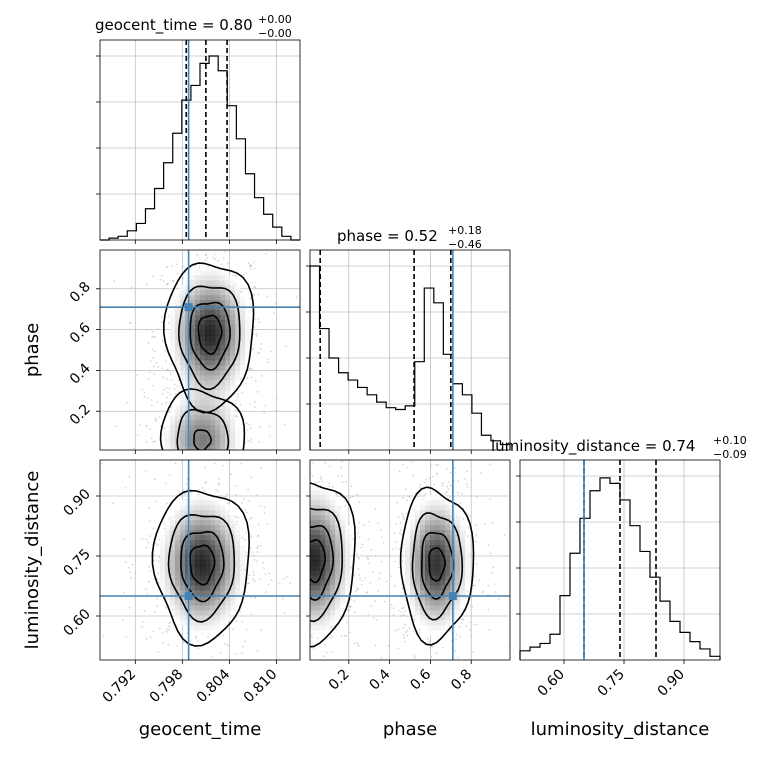  What do you see at coordinates (80, 373) in the screenshot?
I see `y-tick-label-phase: 0.4` at bounding box center [80, 373].